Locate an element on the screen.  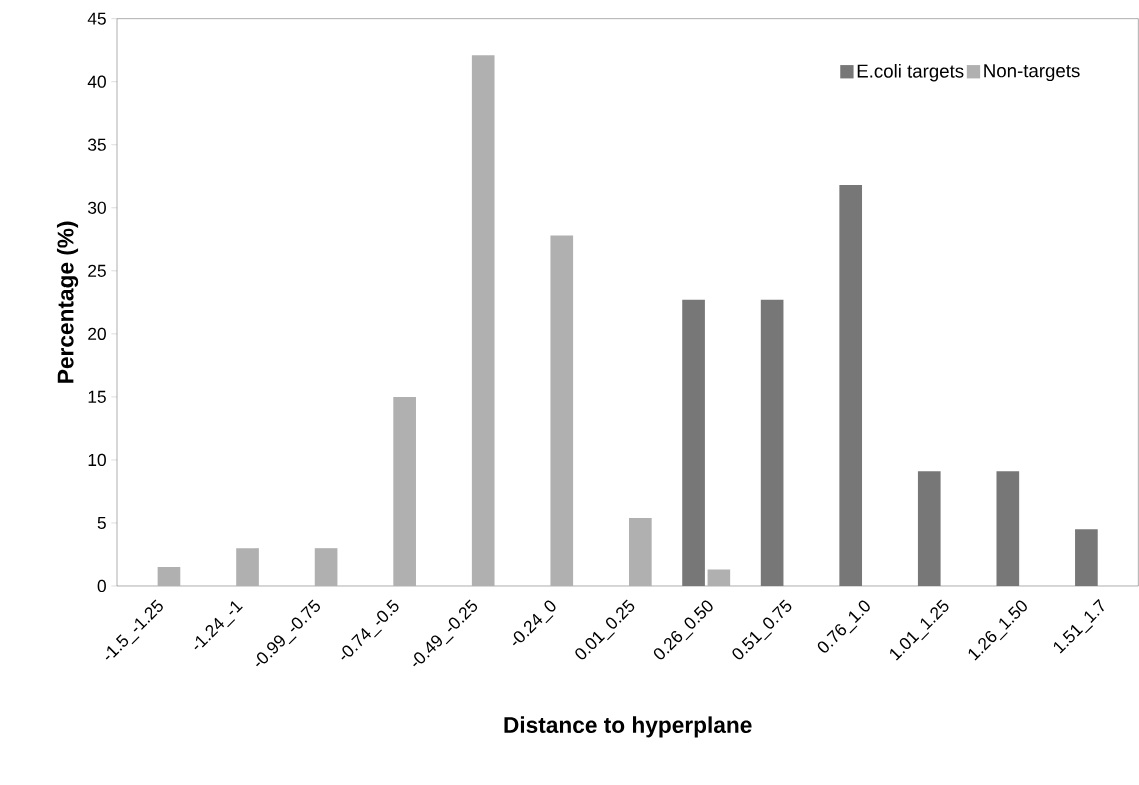
legend-label: E.coli targets is located at coordinates (910, 72).